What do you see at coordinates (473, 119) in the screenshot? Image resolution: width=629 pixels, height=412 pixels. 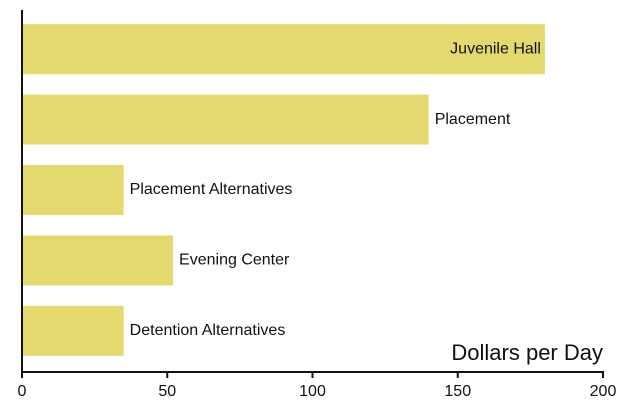 I see `bar-label: Placement` at bounding box center [473, 119].